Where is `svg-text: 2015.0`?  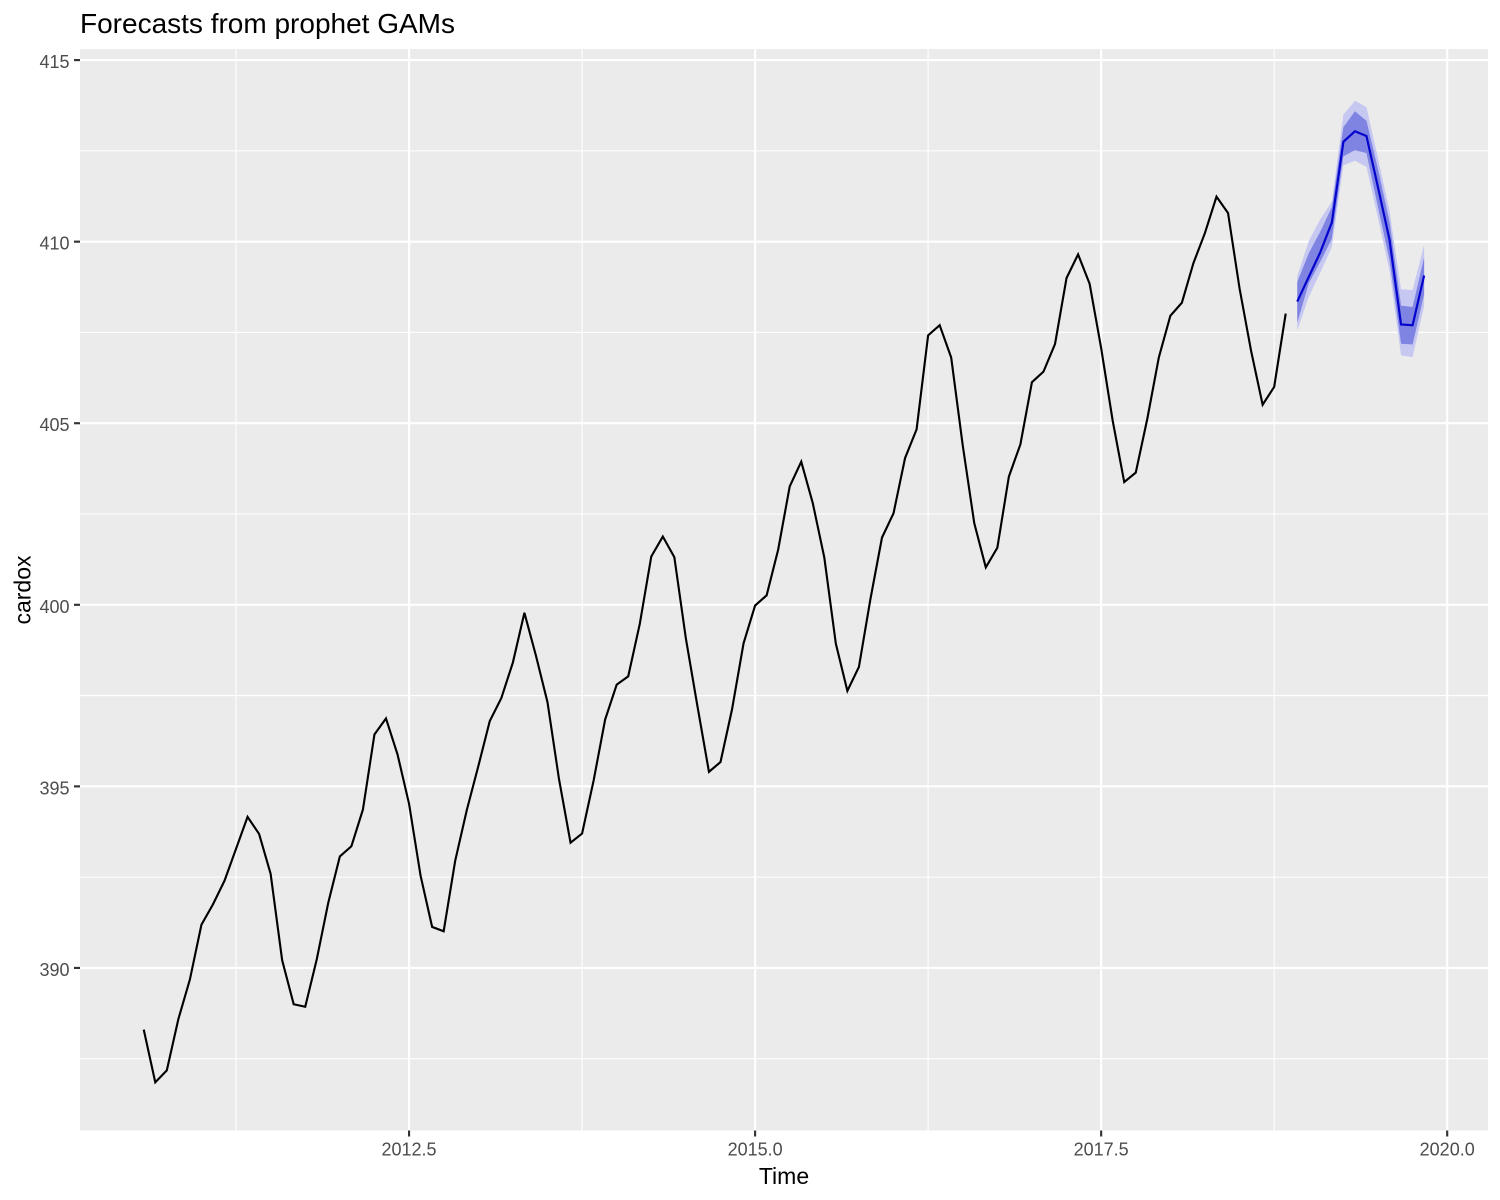
svg-text: 2015.0 is located at coordinates (755, 1150).